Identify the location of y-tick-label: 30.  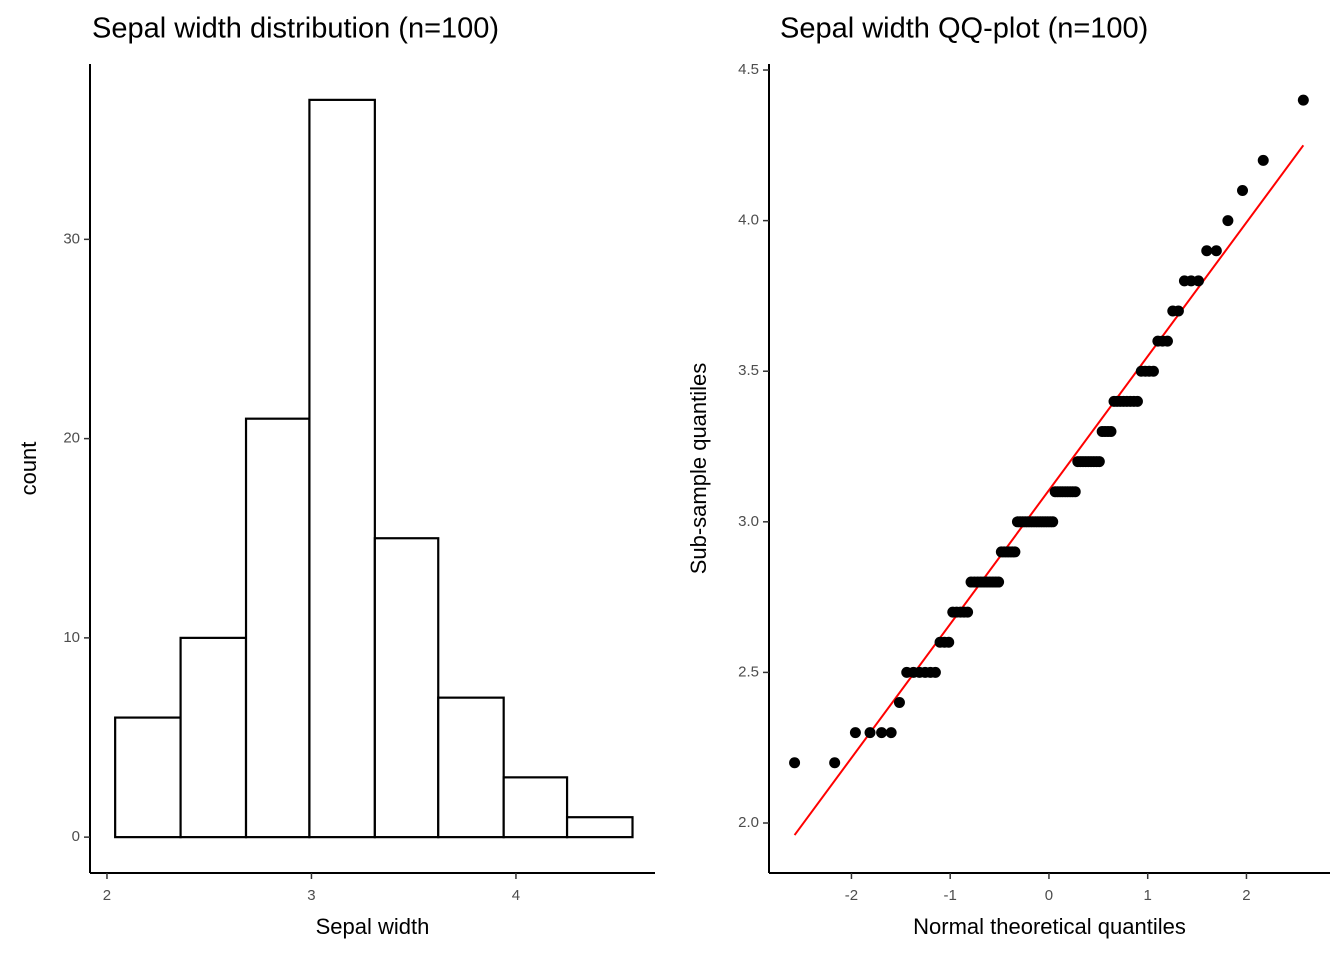
(71, 238).